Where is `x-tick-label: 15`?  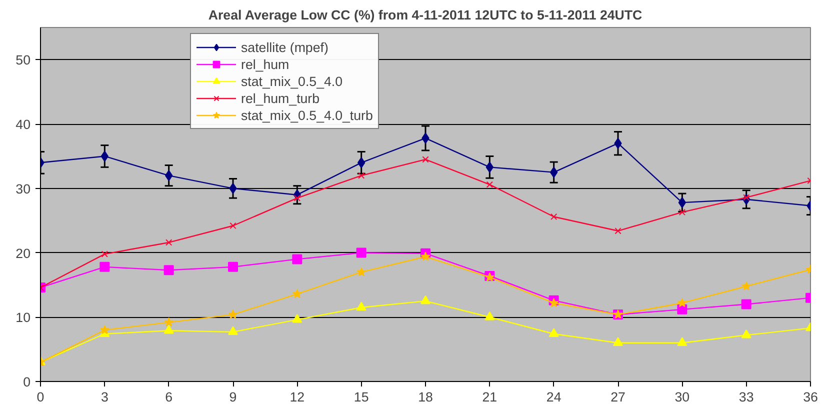
x-tick-label: 15 is located at coordinates (361, 397).